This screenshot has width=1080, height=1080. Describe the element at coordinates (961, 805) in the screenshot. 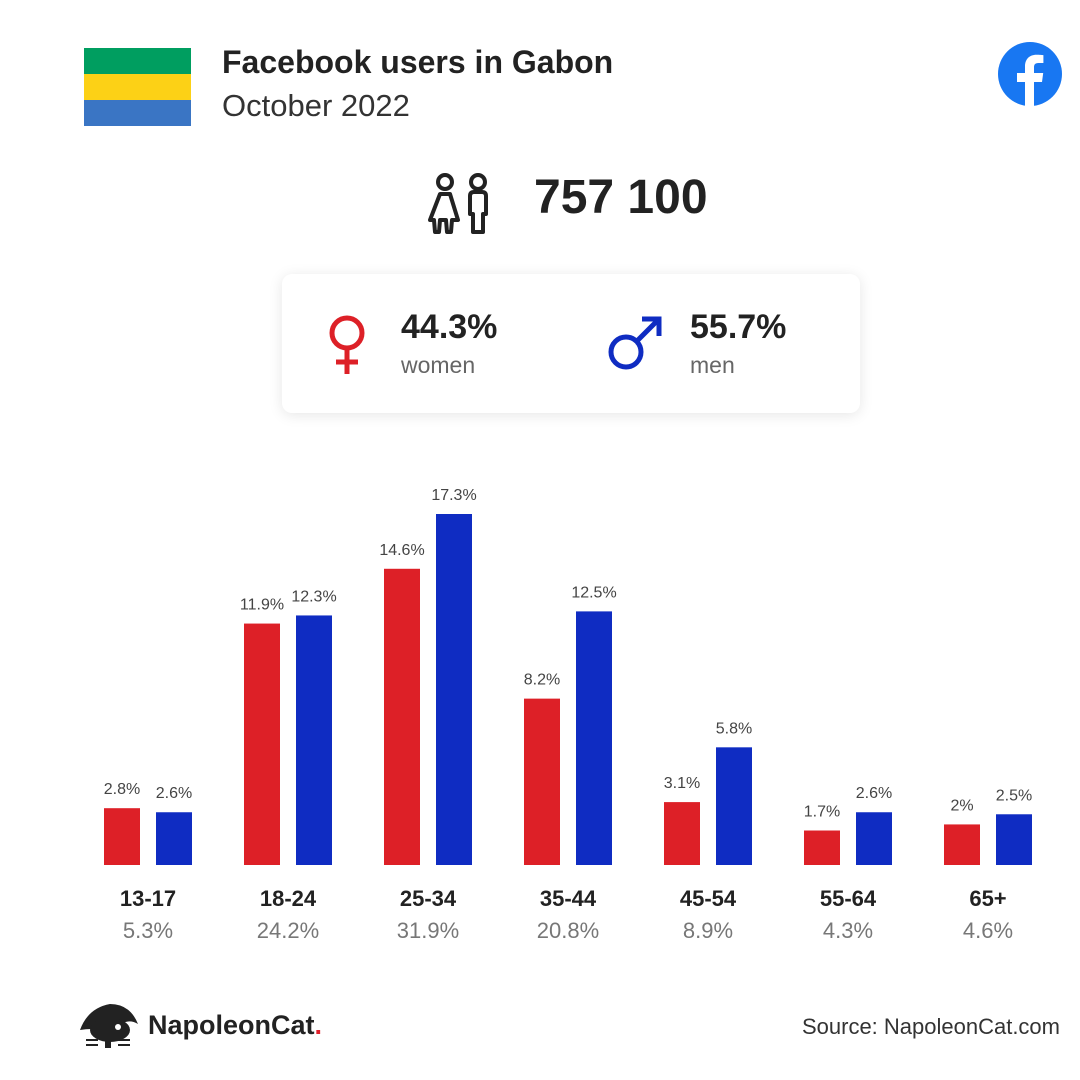

I see `data-label: 2%` at that location.